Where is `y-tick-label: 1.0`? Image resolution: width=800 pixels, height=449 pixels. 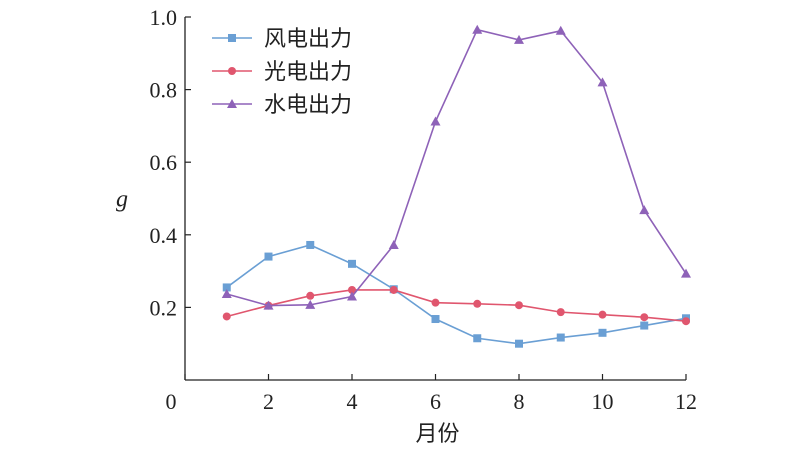 y-tick-label: 1.0 is located at coordinates (164, 17).